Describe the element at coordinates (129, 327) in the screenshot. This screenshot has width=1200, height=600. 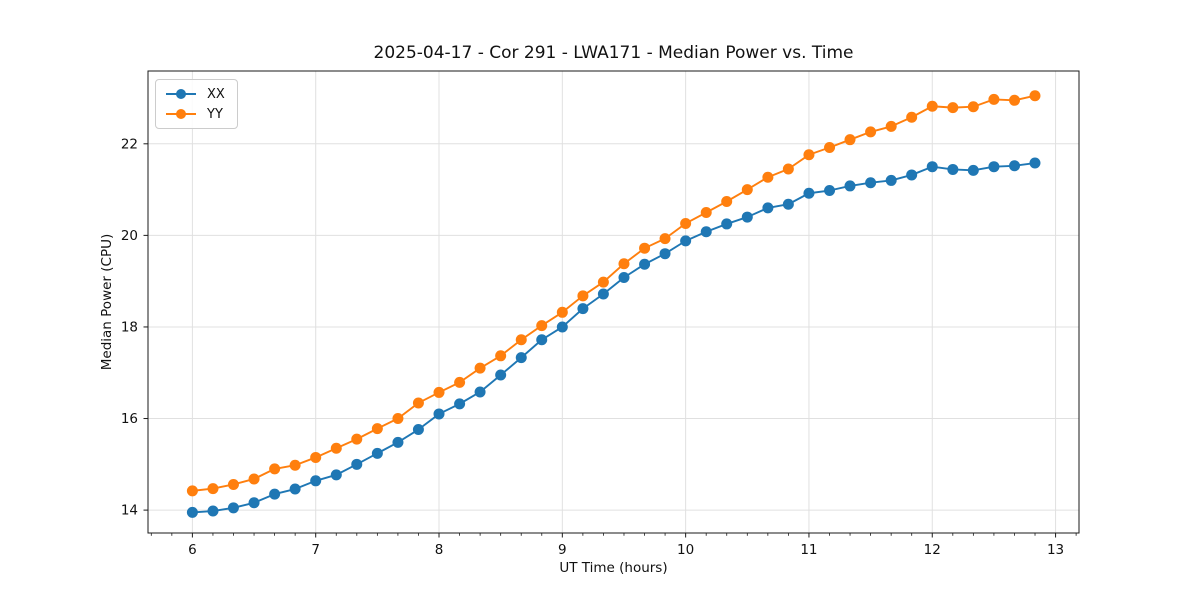
I see `y-tick-label: 18` at that location.